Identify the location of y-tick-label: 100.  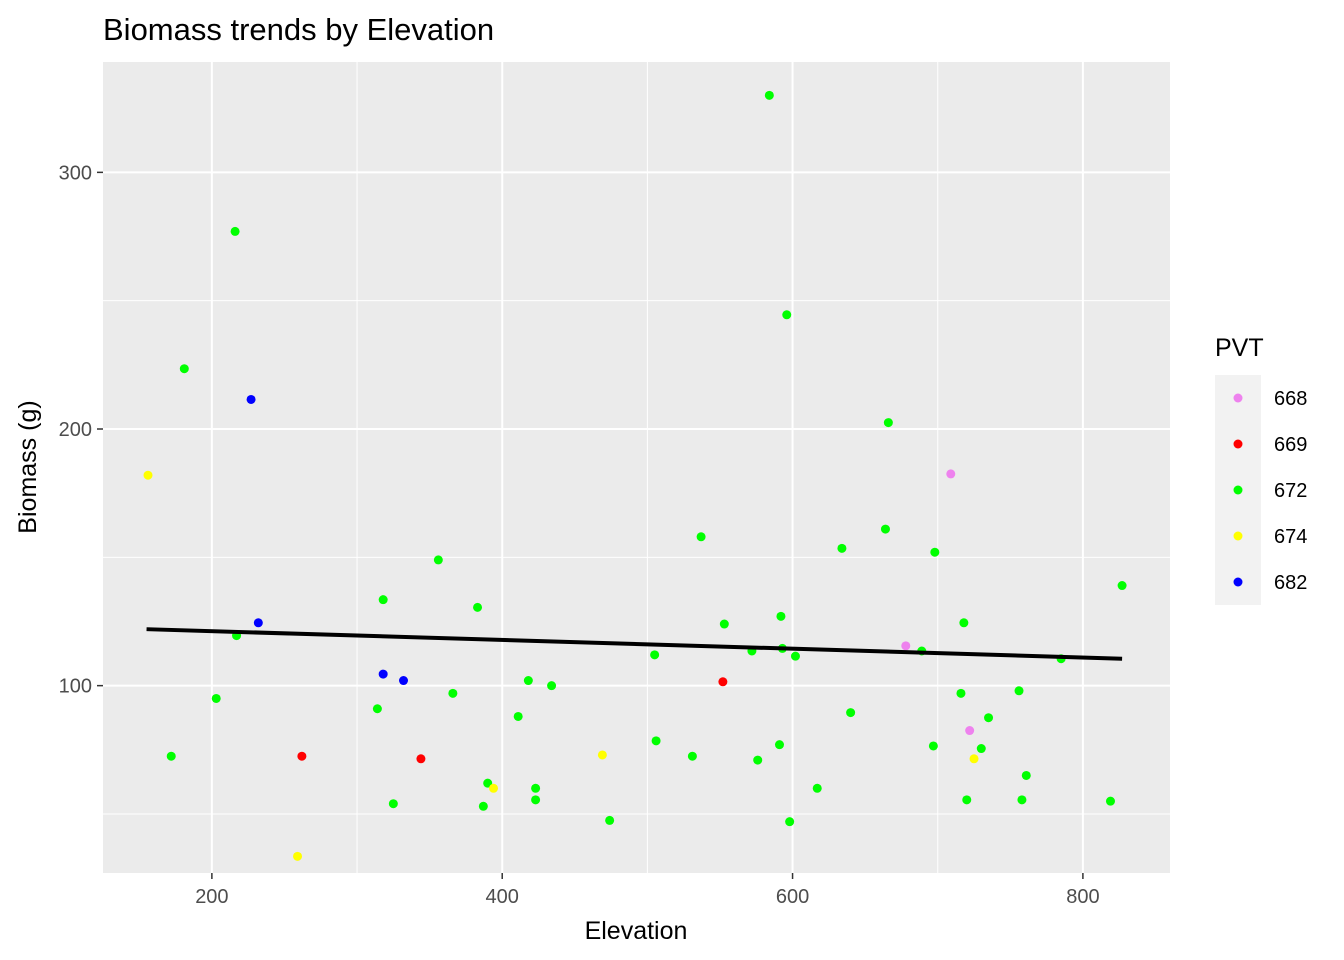
(75, 687).